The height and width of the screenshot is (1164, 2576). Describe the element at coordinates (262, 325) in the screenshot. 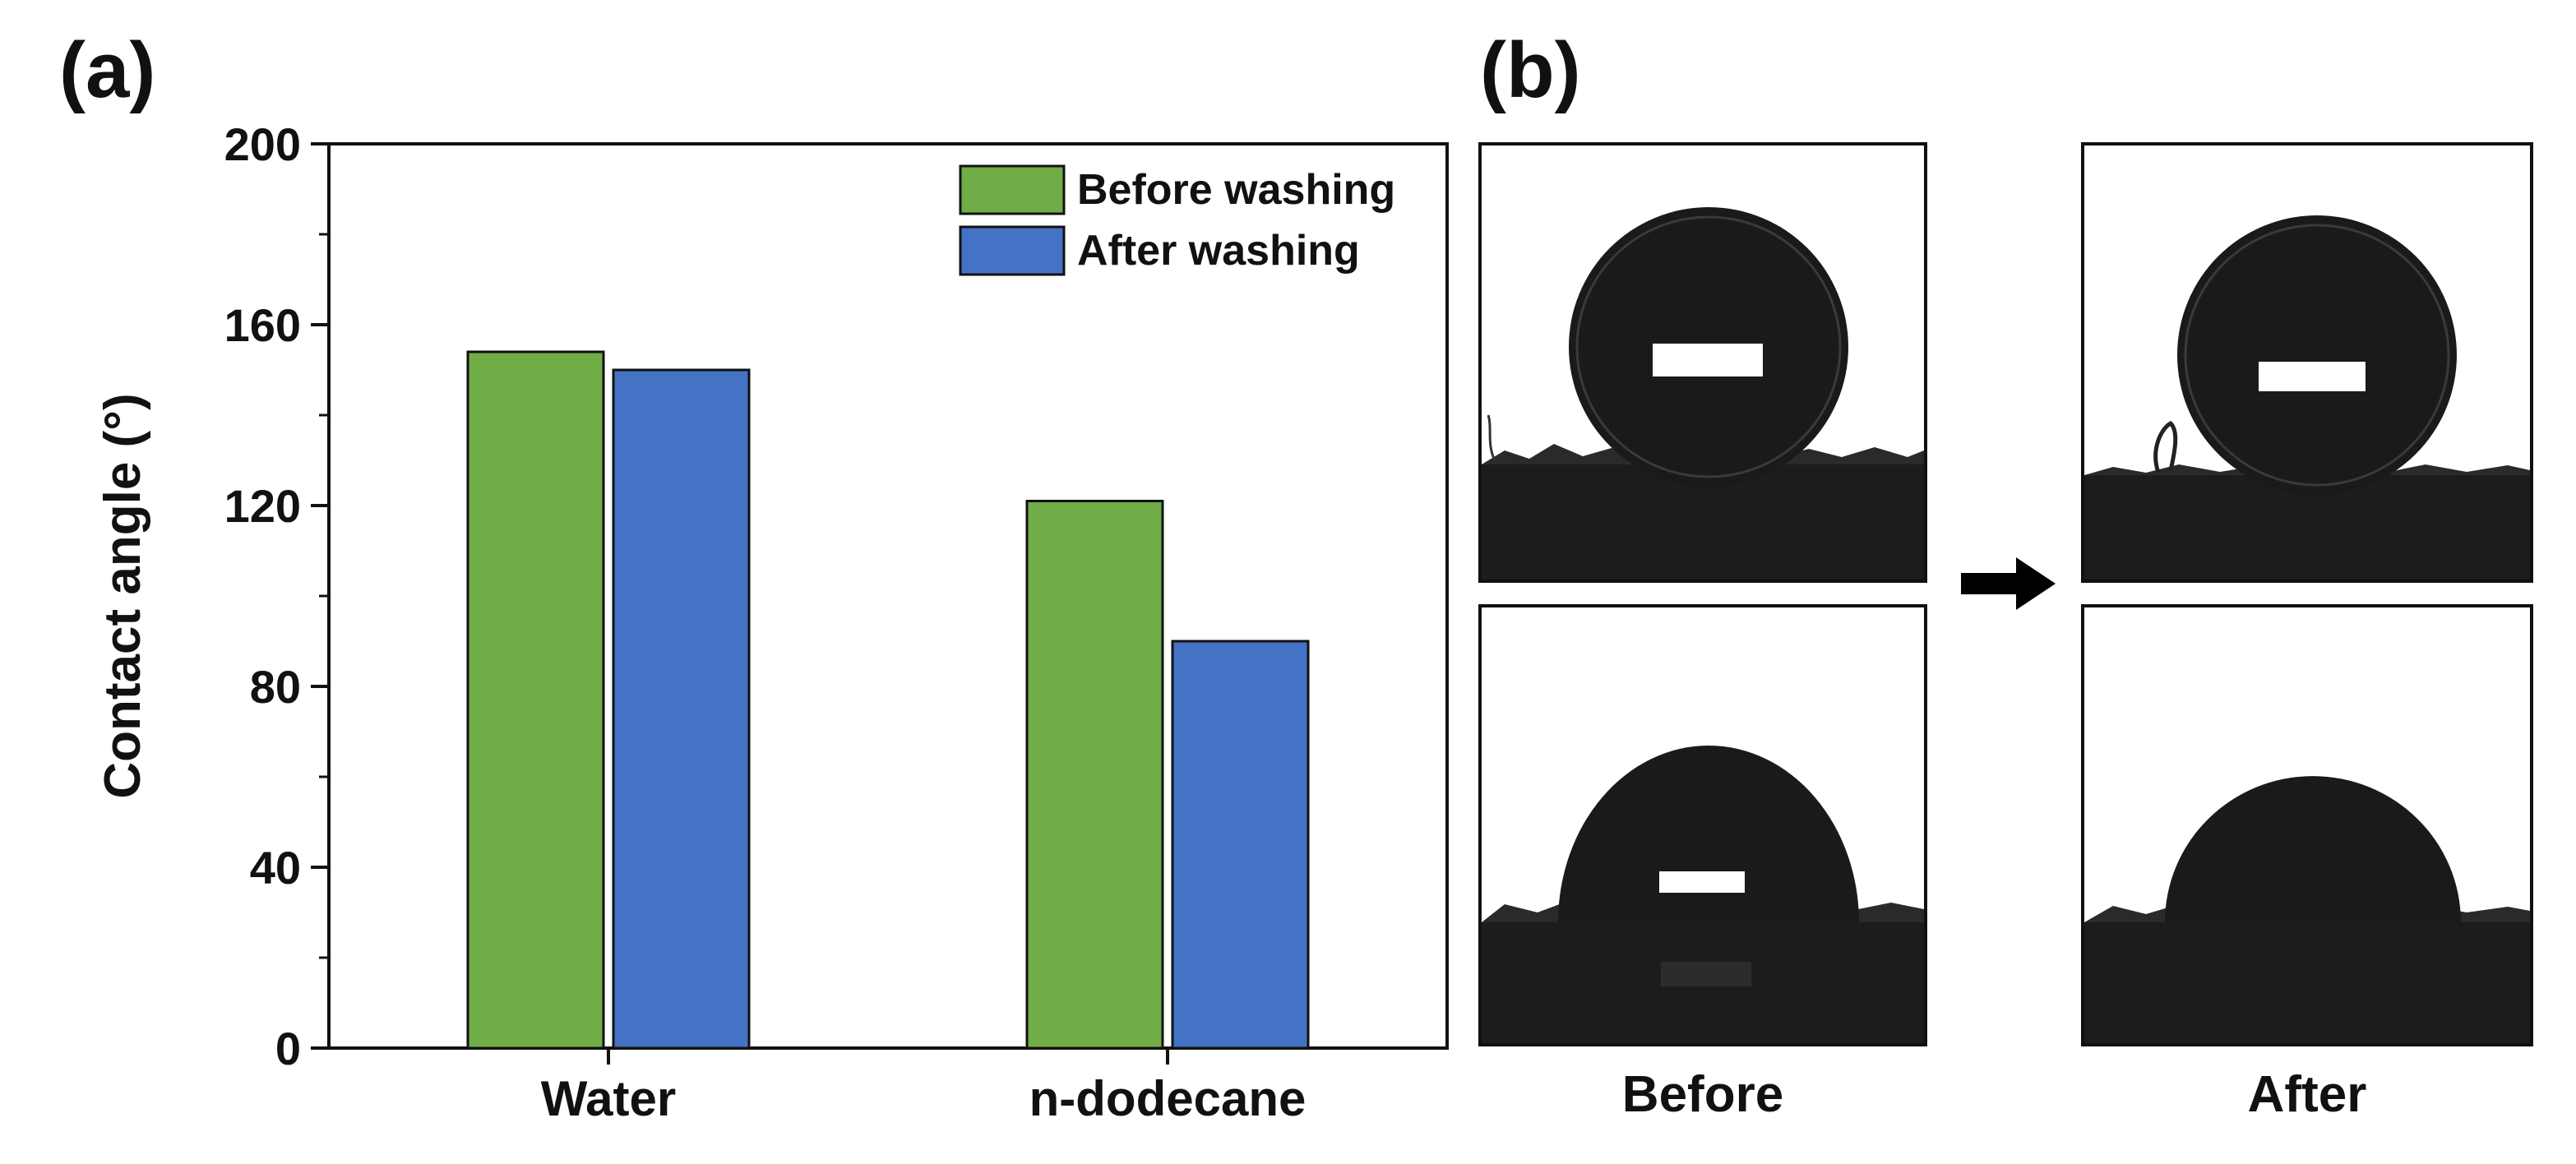

I see `y-tick-label: 160` at that location.